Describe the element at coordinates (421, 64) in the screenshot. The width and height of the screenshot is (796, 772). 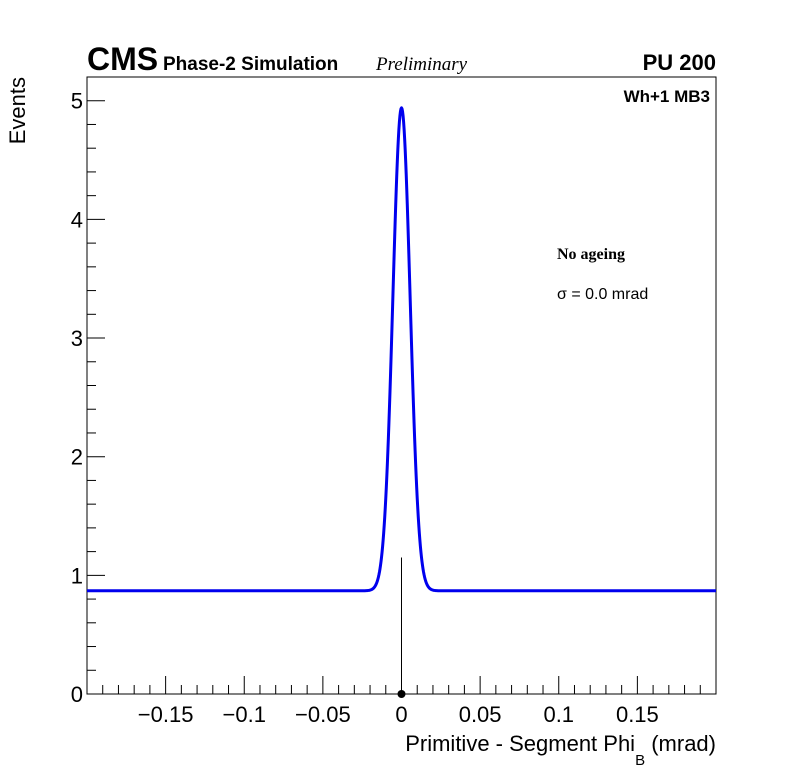
I see `preliminary-label: Preliminary` at that location.